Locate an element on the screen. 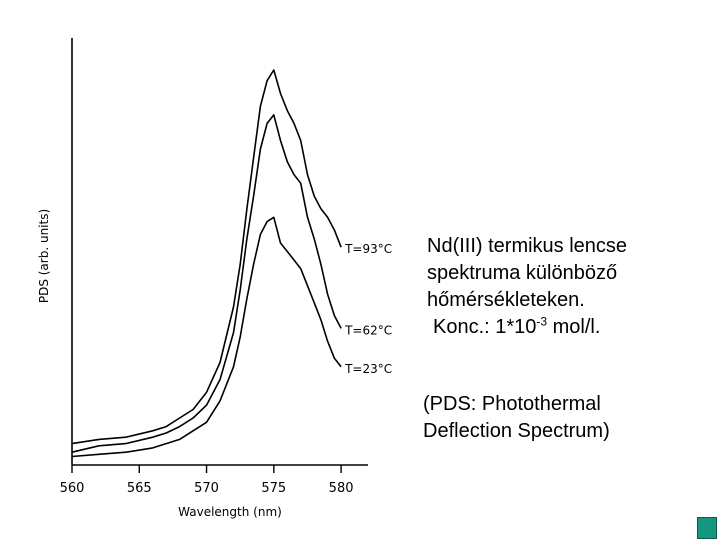  x-axis-label: Wavelength (nm) is located at coordinates (230, 512).